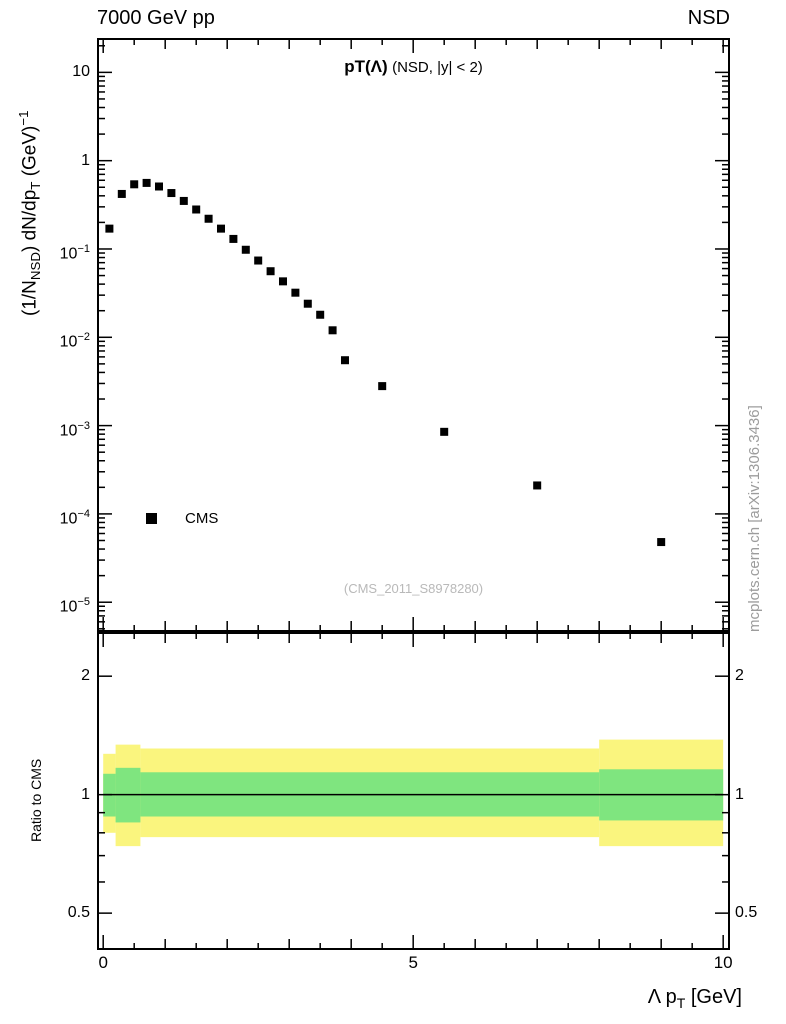 This screenshot has height=1024, width=786. Describe the element at coordinates (103, 962) in the screenshot. I see `x-tick-label: 0` at that location.